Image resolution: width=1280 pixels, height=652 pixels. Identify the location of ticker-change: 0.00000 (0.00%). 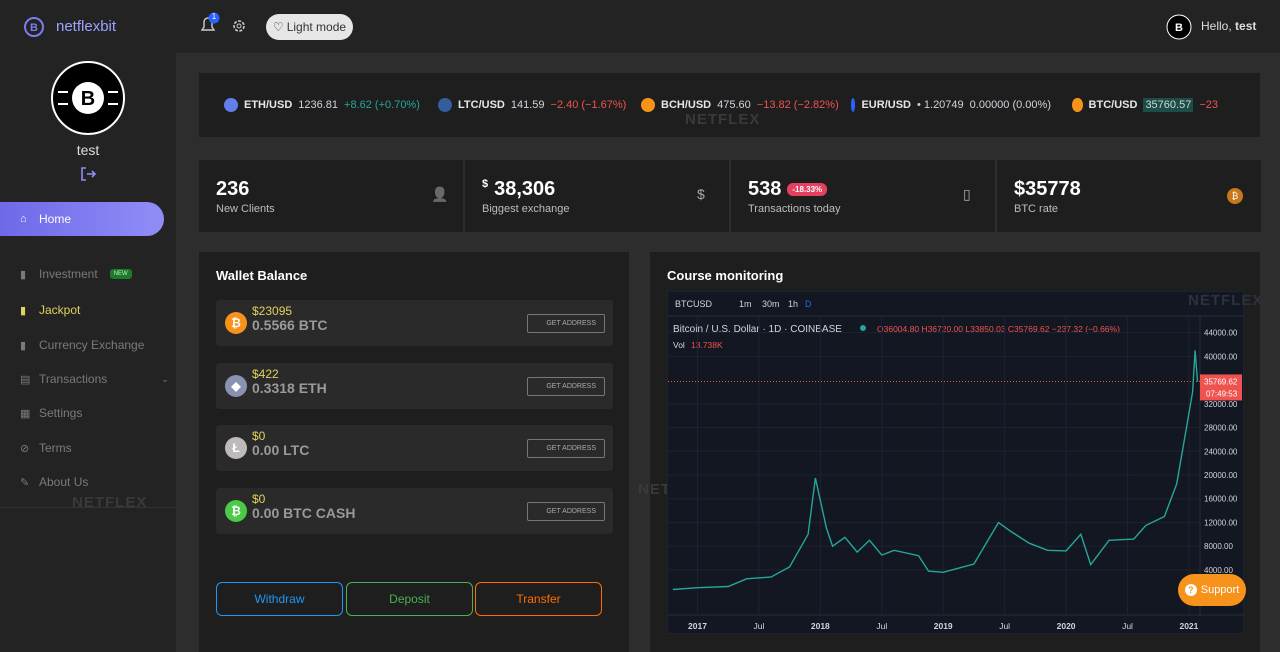
(1010, 105).